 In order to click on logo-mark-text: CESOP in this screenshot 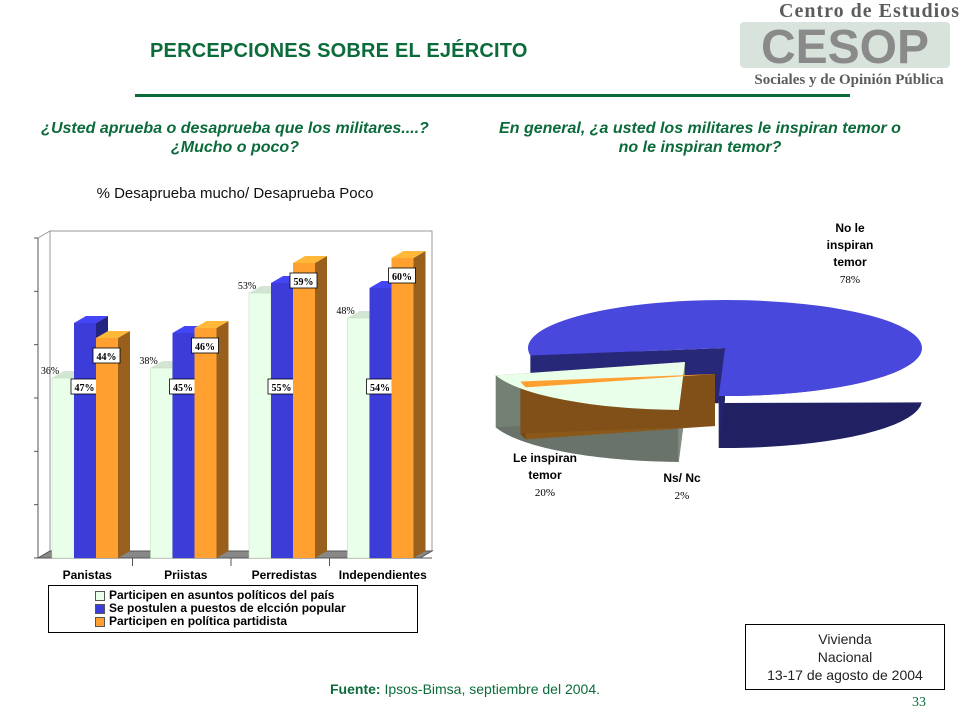, I will do `click(845, 46)`.